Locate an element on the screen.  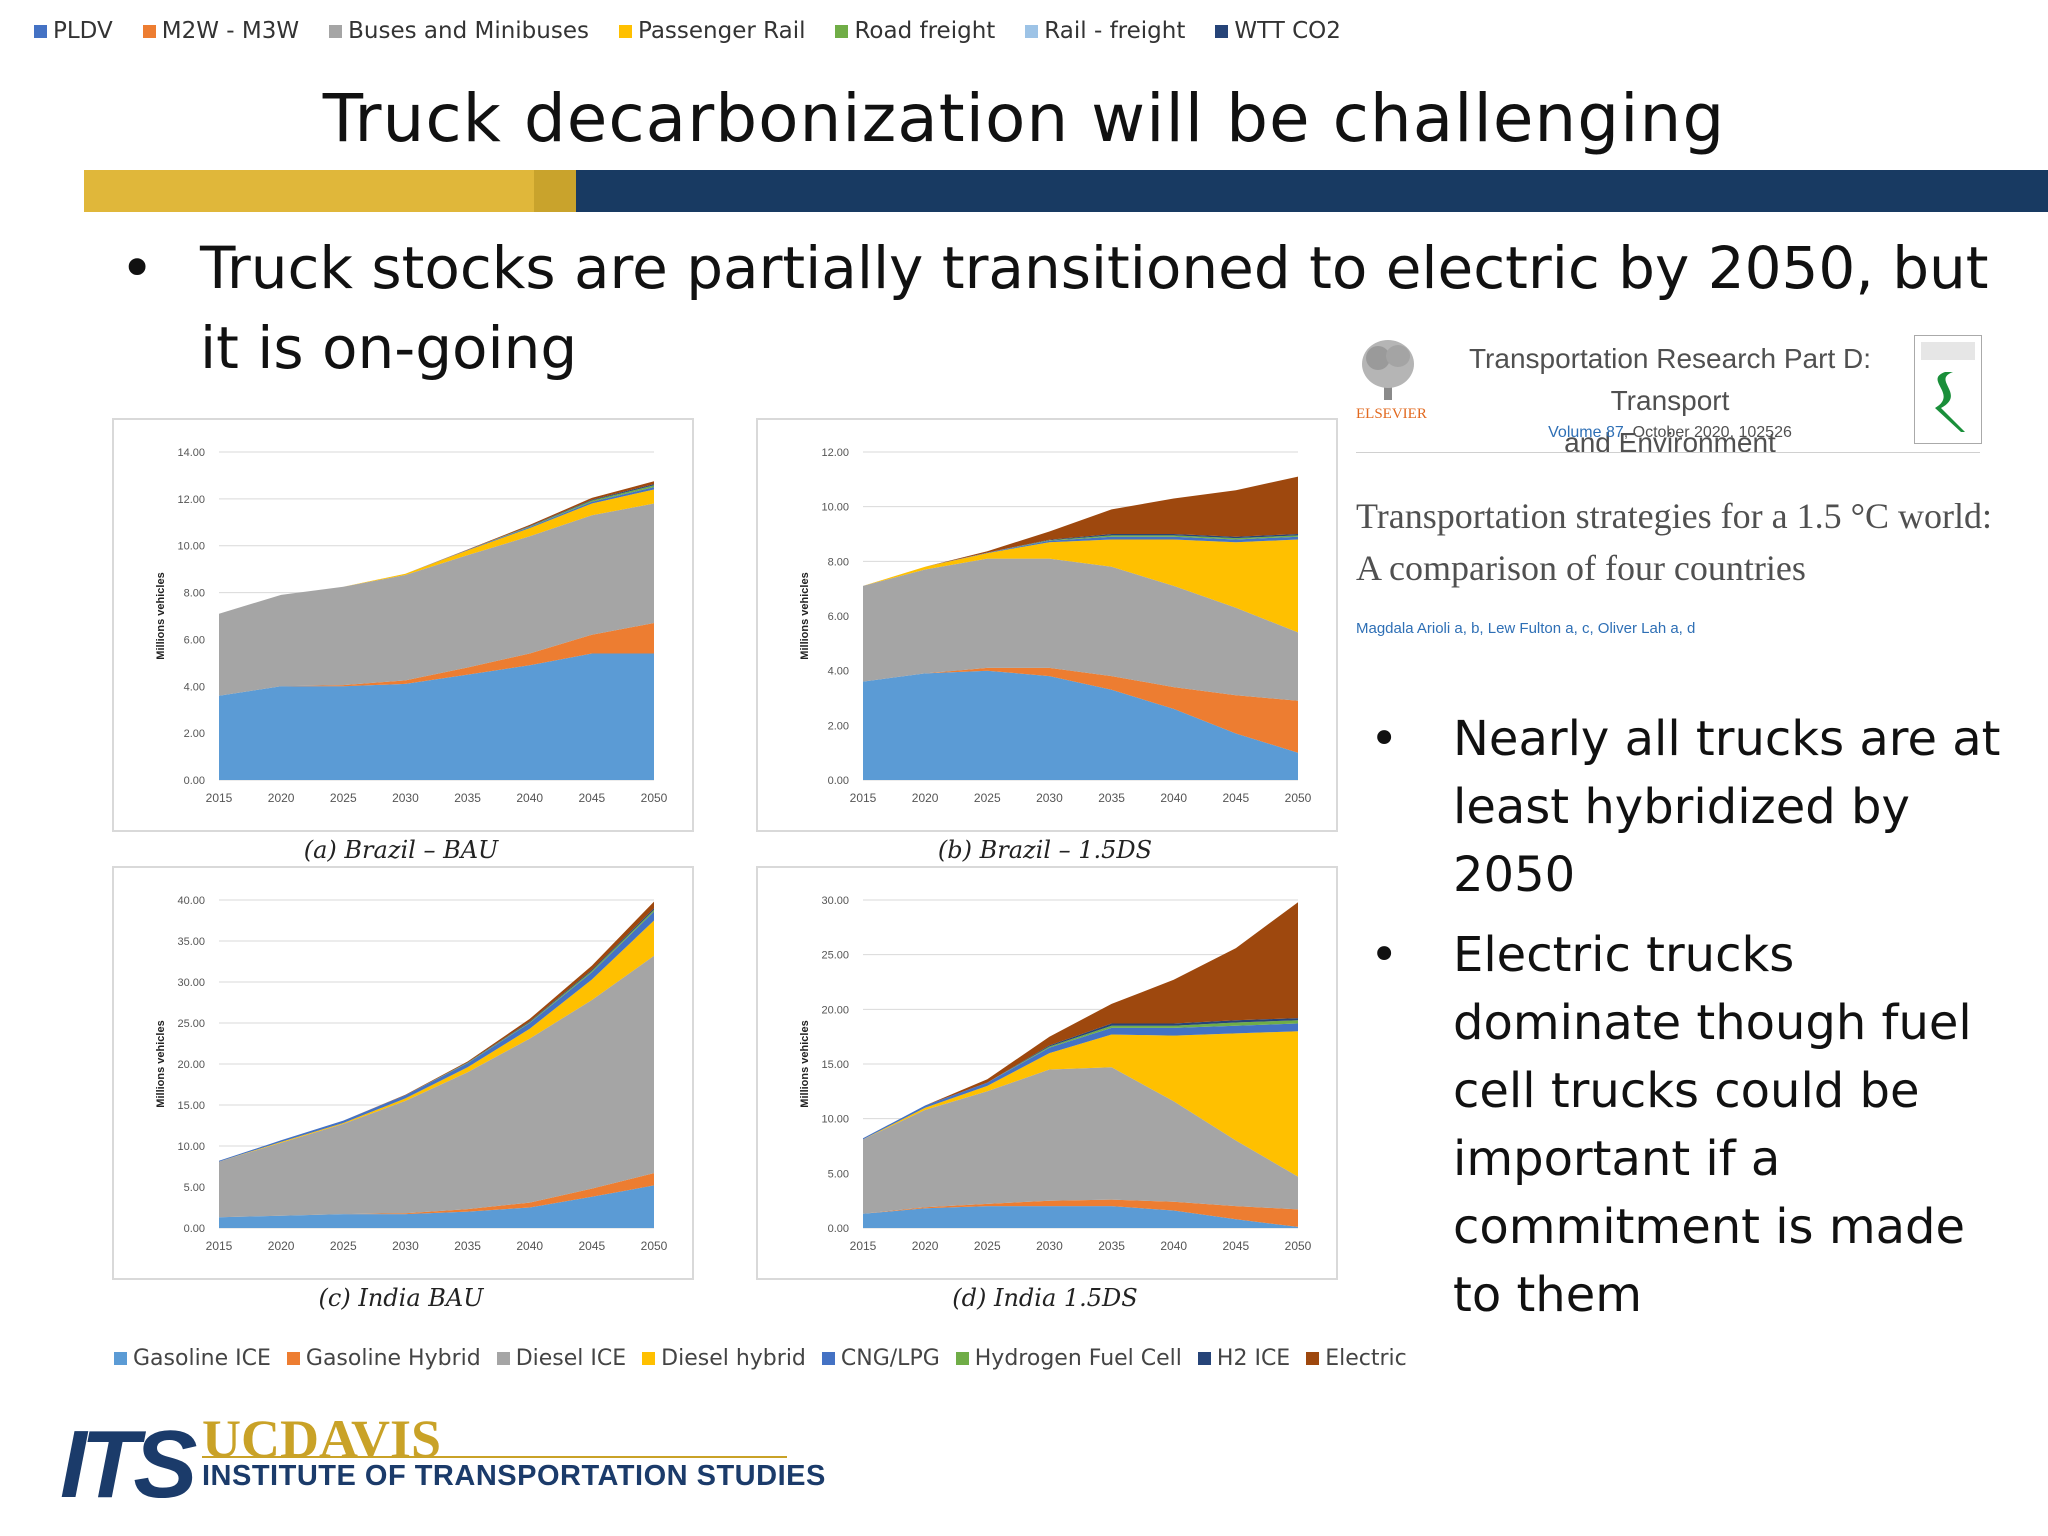
x-tick-label: 2025 is located at coordinates (343, 1246).